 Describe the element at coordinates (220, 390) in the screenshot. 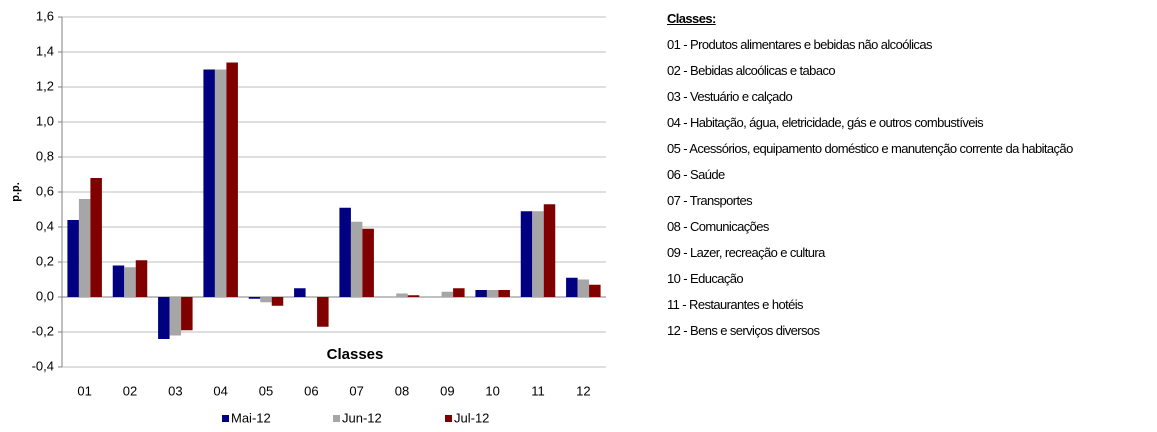

I see `x-tick-label: 04` at that location.